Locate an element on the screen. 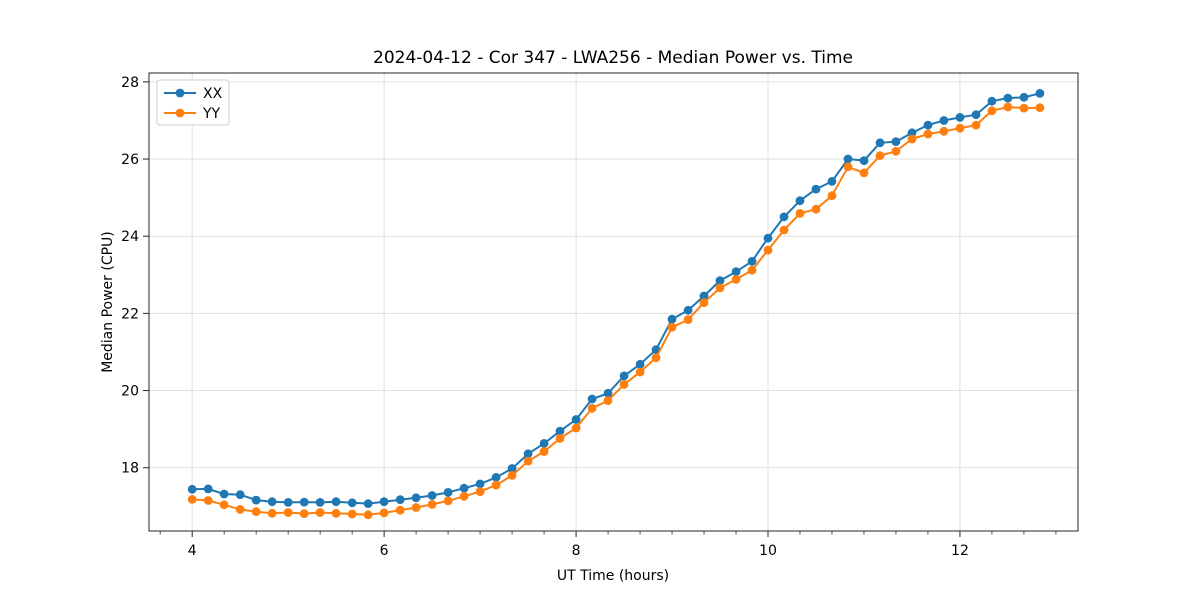  y-tick-label-24: 24 is located at coordinates (130, 237).